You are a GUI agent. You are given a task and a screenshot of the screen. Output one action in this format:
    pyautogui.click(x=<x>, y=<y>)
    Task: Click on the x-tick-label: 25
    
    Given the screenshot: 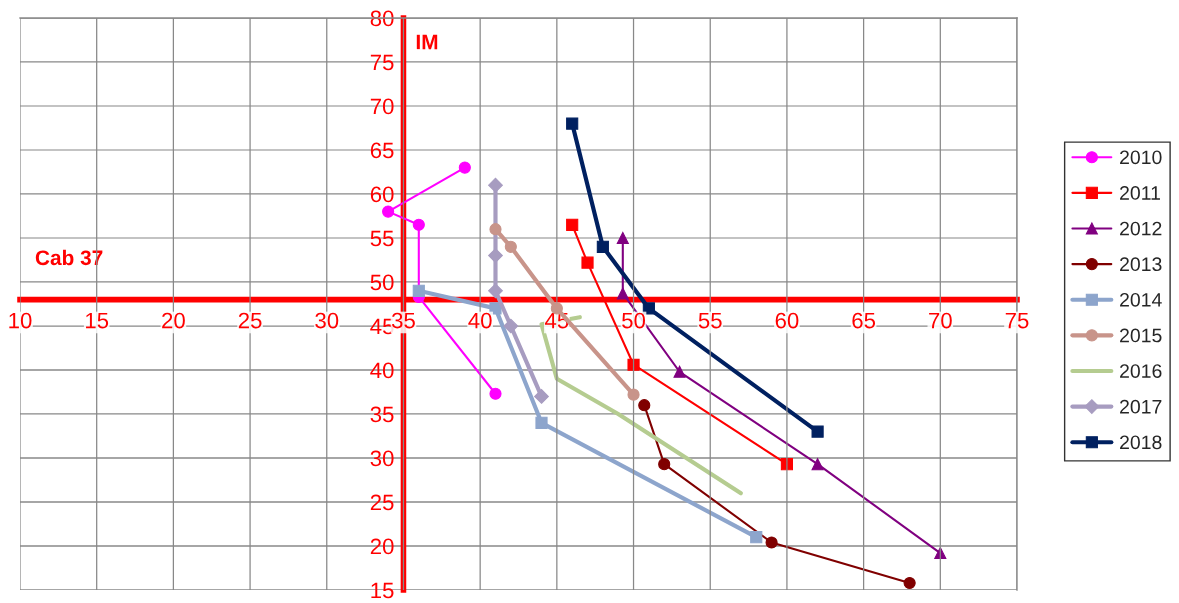 What is the action you would take?
    pyautogui.click(x=250, y=320)
    